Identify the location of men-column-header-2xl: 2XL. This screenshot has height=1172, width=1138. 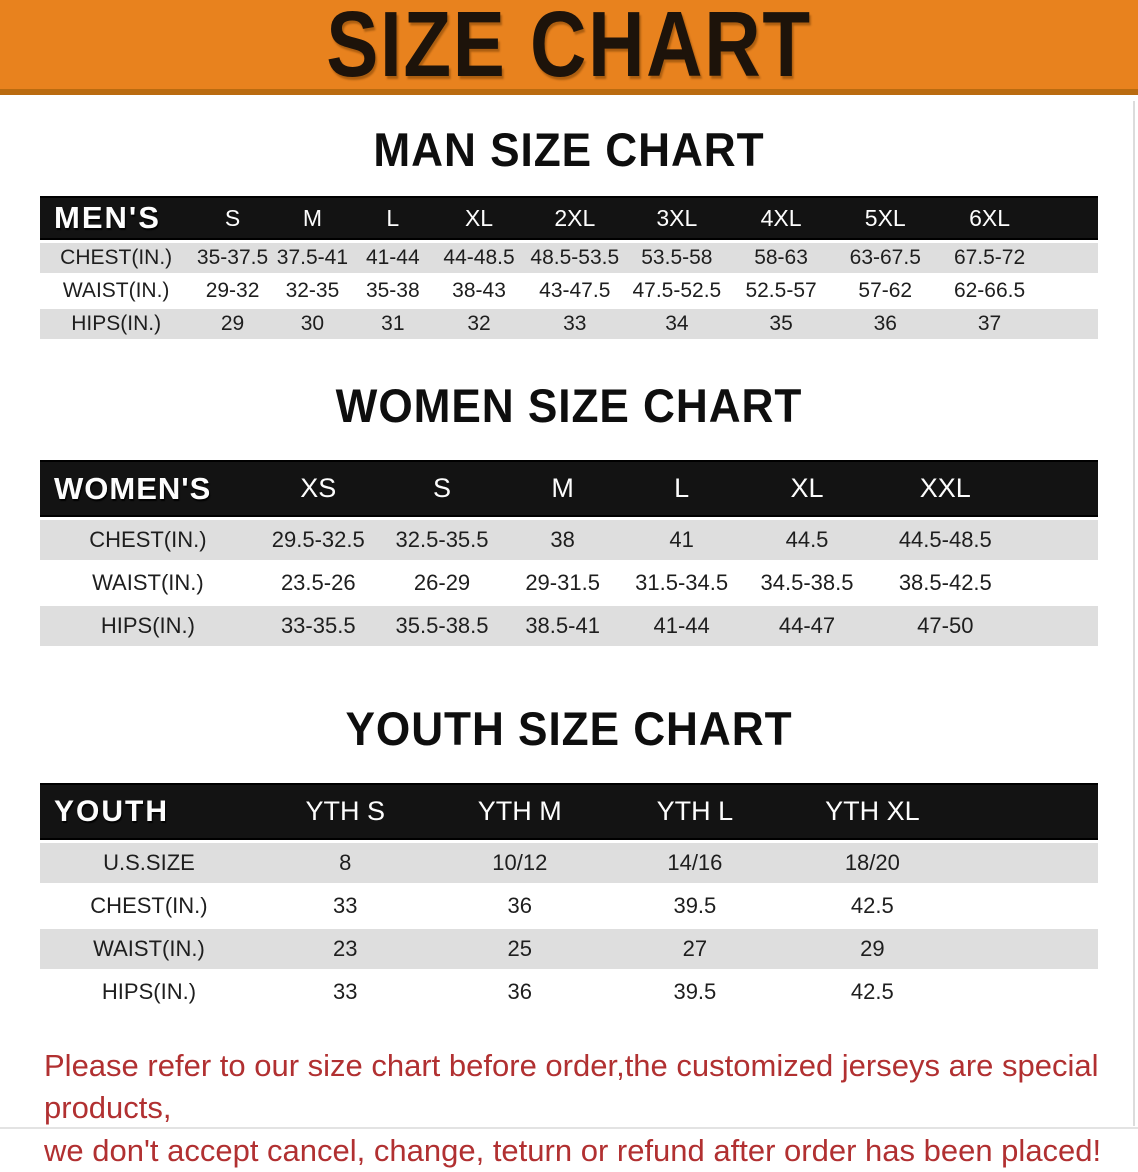
(575, 218).